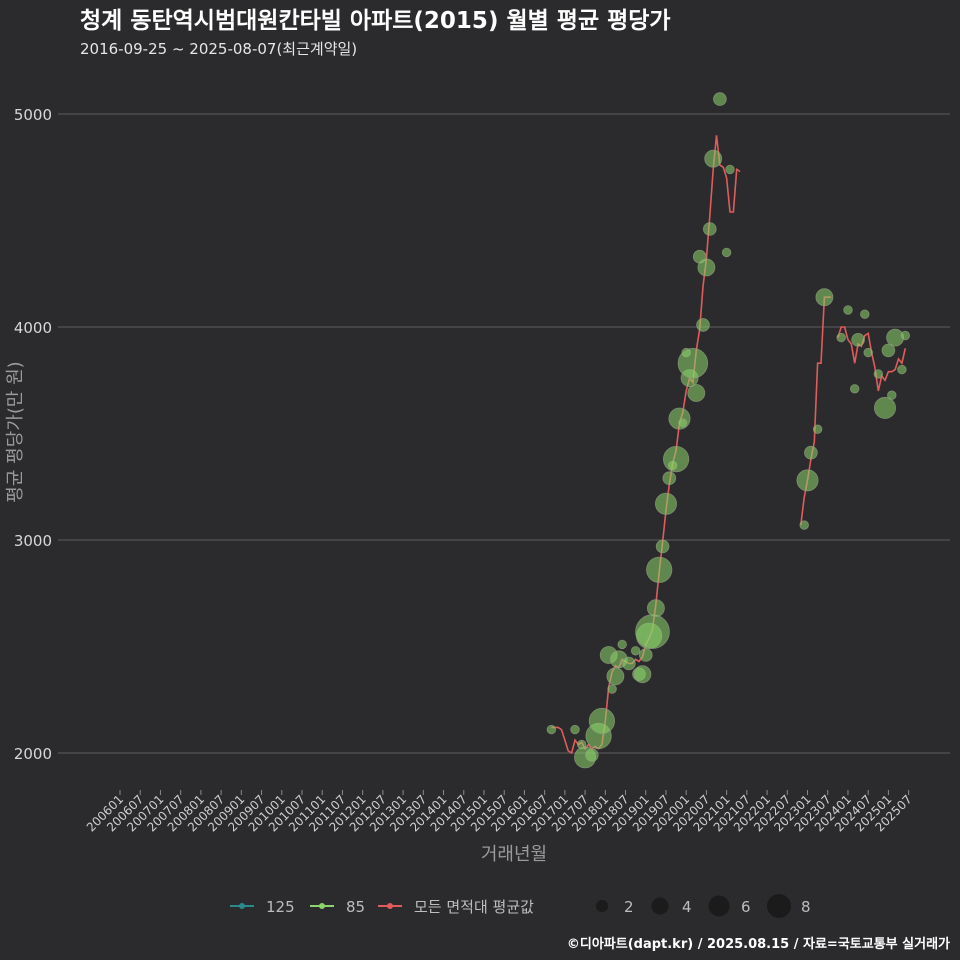  Describe the element at coordinates (746, 907) in the screenshot. I see `legend-size-label: 6` at that location.